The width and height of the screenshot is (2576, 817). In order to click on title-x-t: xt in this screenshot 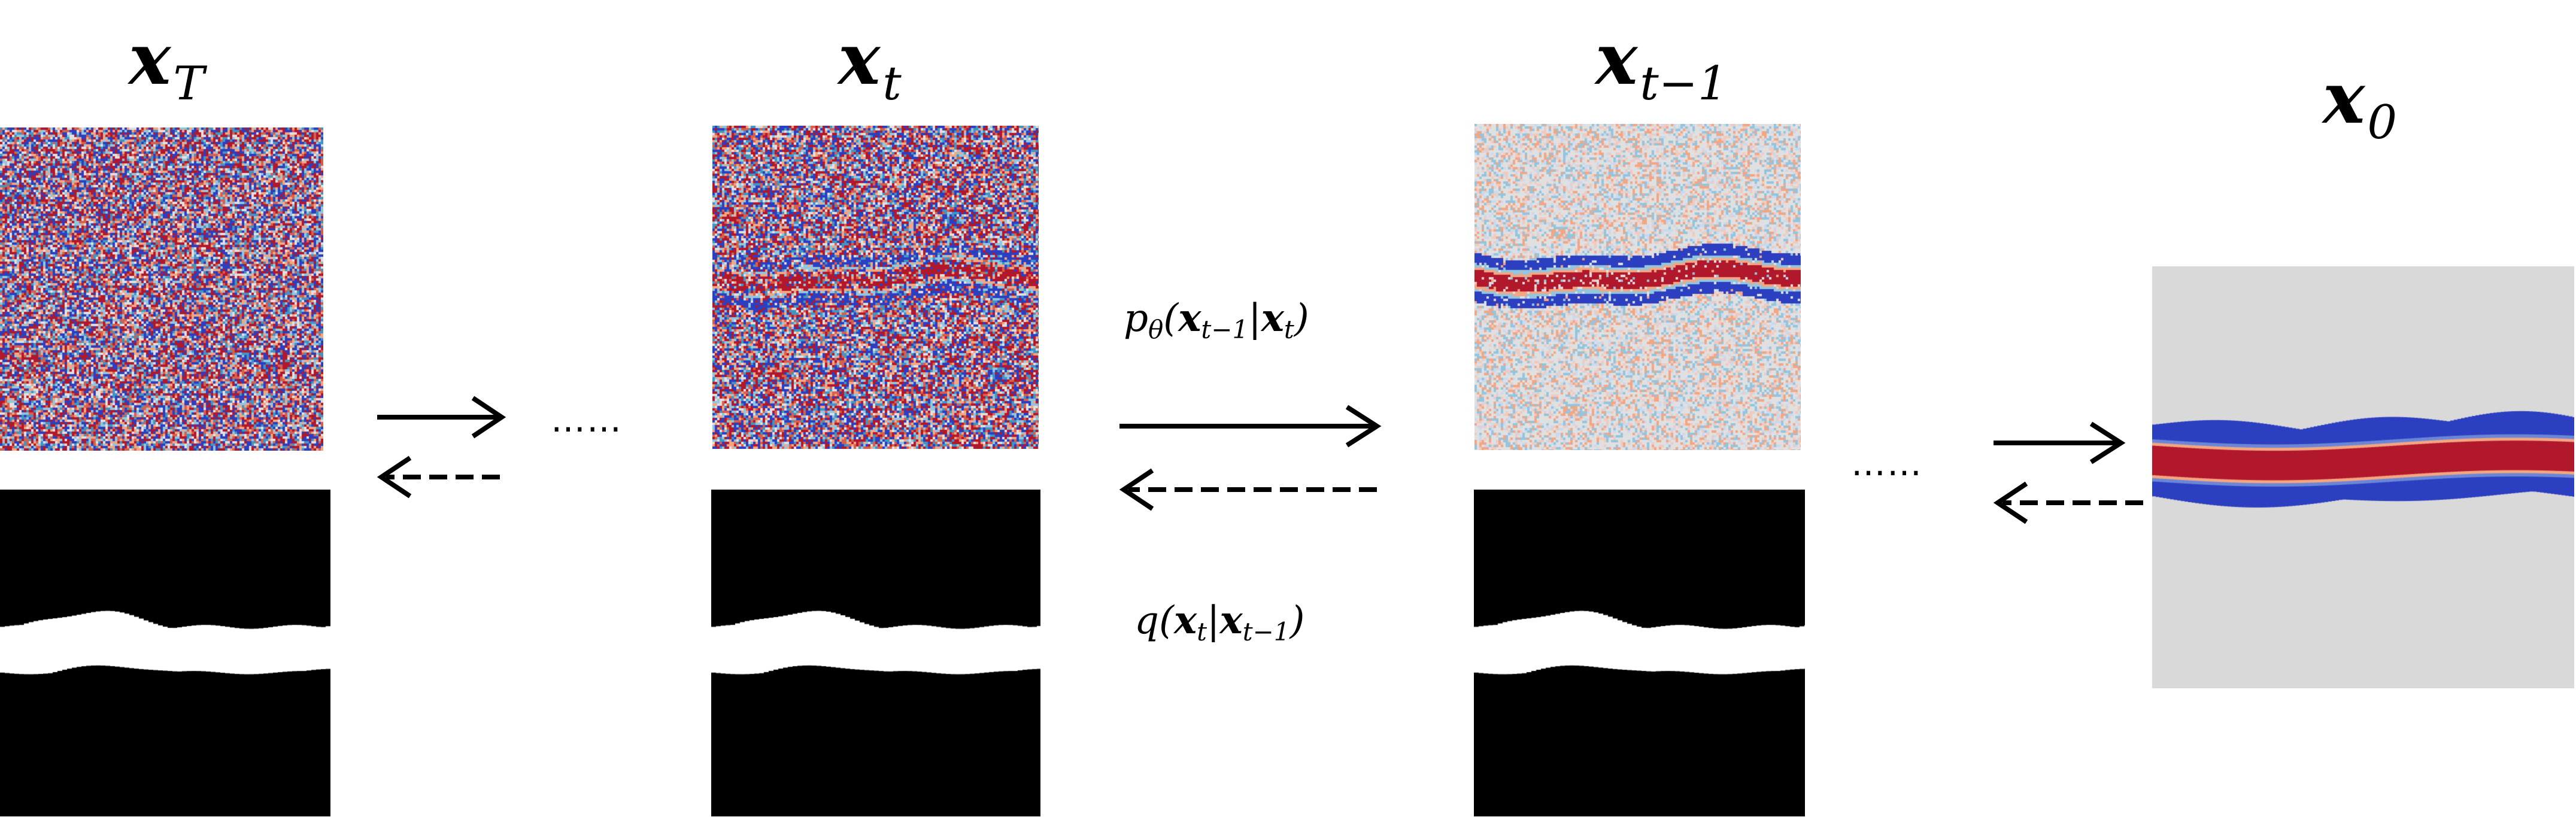, I will do `click(870, 64)`.